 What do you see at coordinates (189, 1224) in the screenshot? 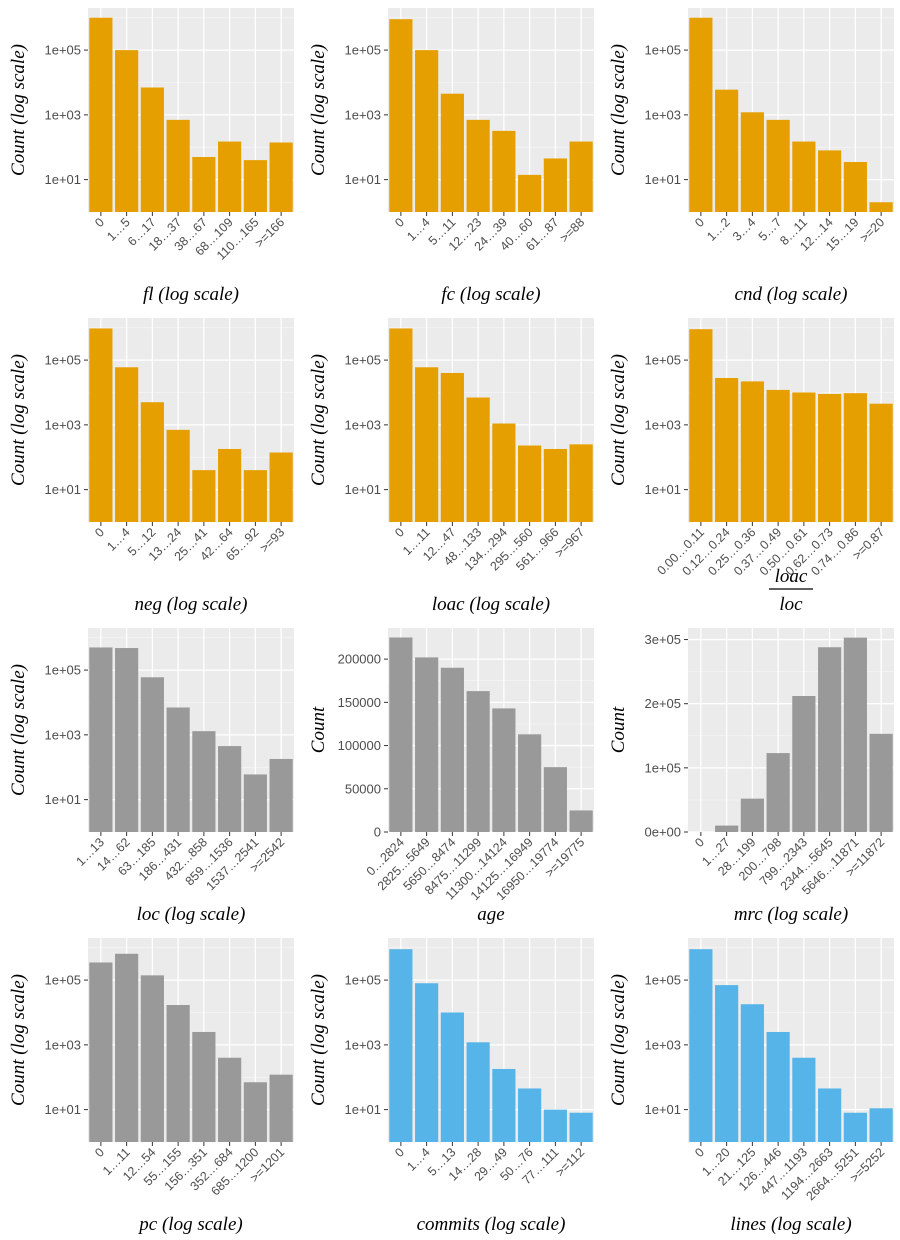
I see `x-axis-title: pc (log scale)` at bounding box center [189, 1224].